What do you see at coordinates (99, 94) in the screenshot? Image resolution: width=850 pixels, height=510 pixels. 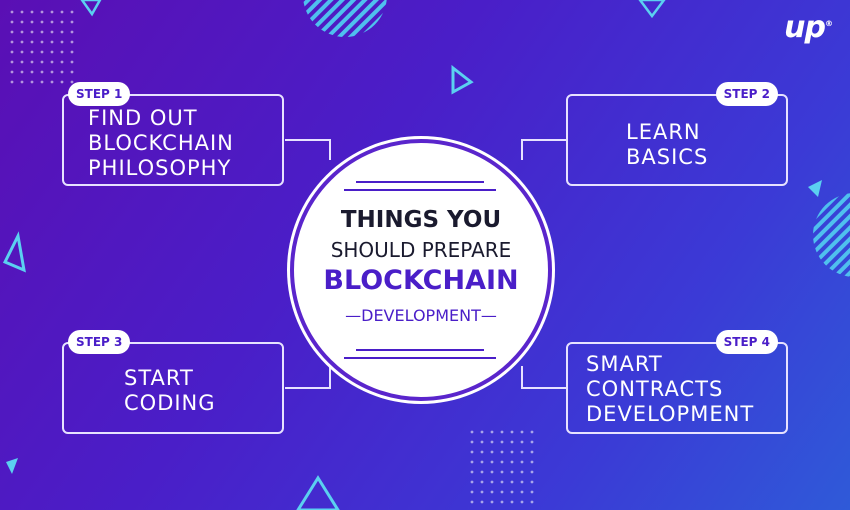 I see `step-1-badge: STEP 1` at bounding box center [99, 94].